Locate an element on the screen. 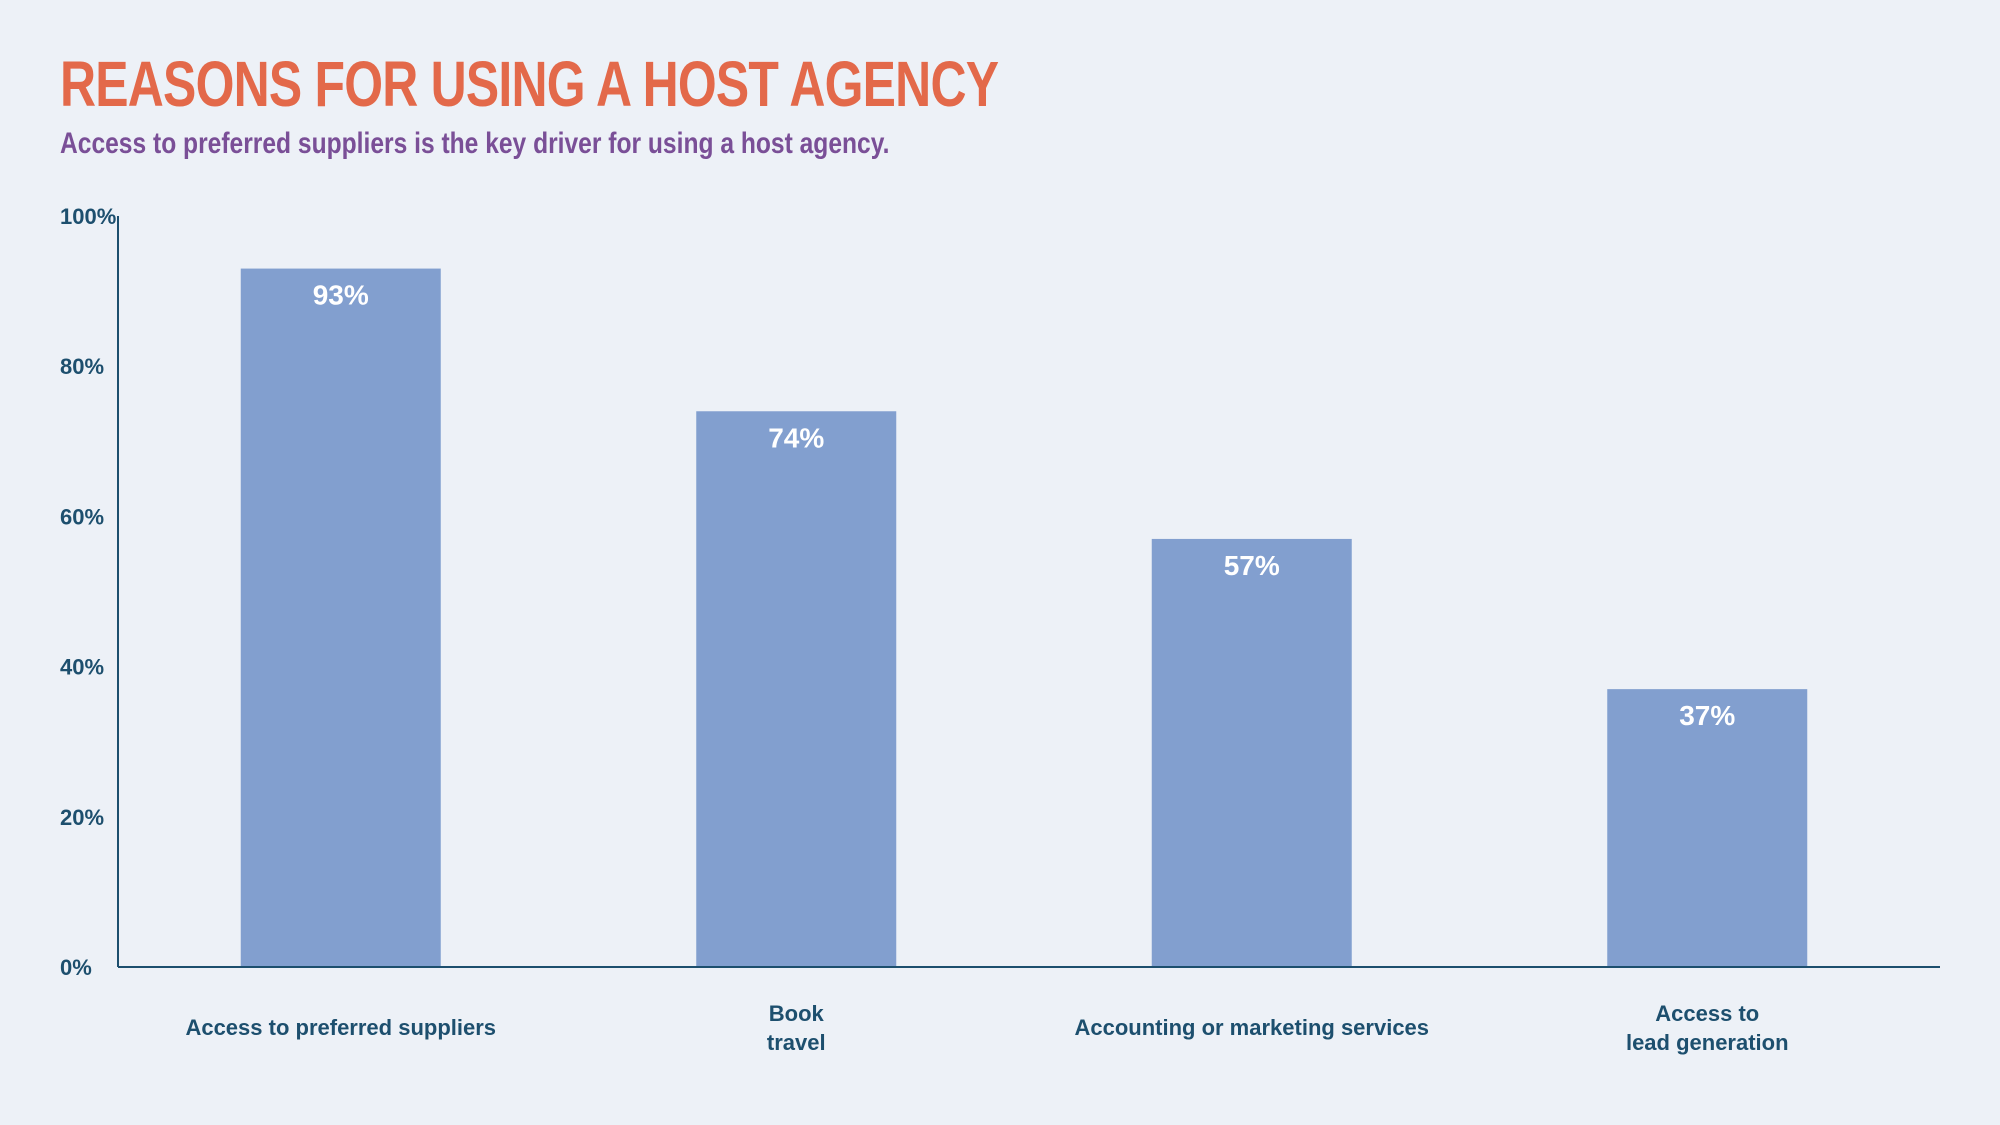 The image size is (2000, 1125). x-category-label: Access to preferred suppliers is located at coordinates (340, 1027).